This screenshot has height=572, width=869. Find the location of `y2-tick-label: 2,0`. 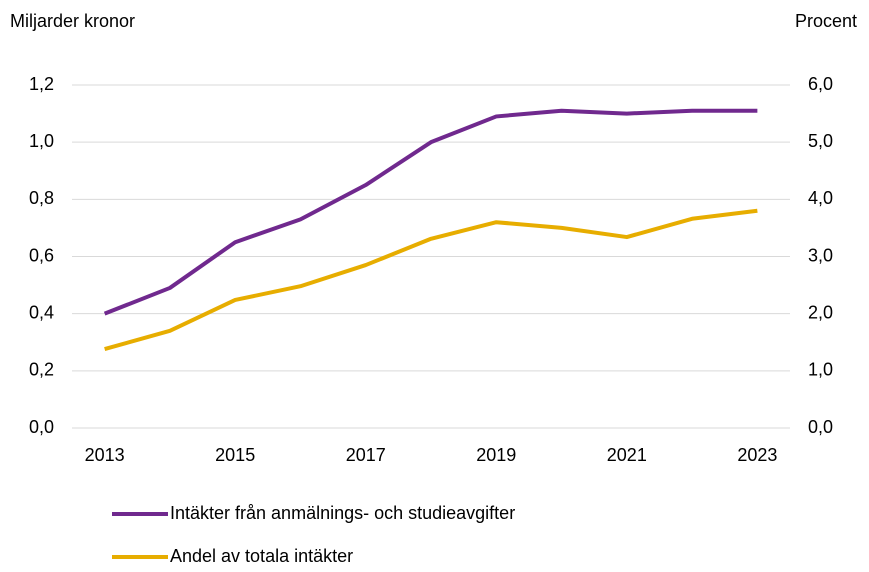

y2-tick-label: 2,0 is located at coordinates (820, 312).